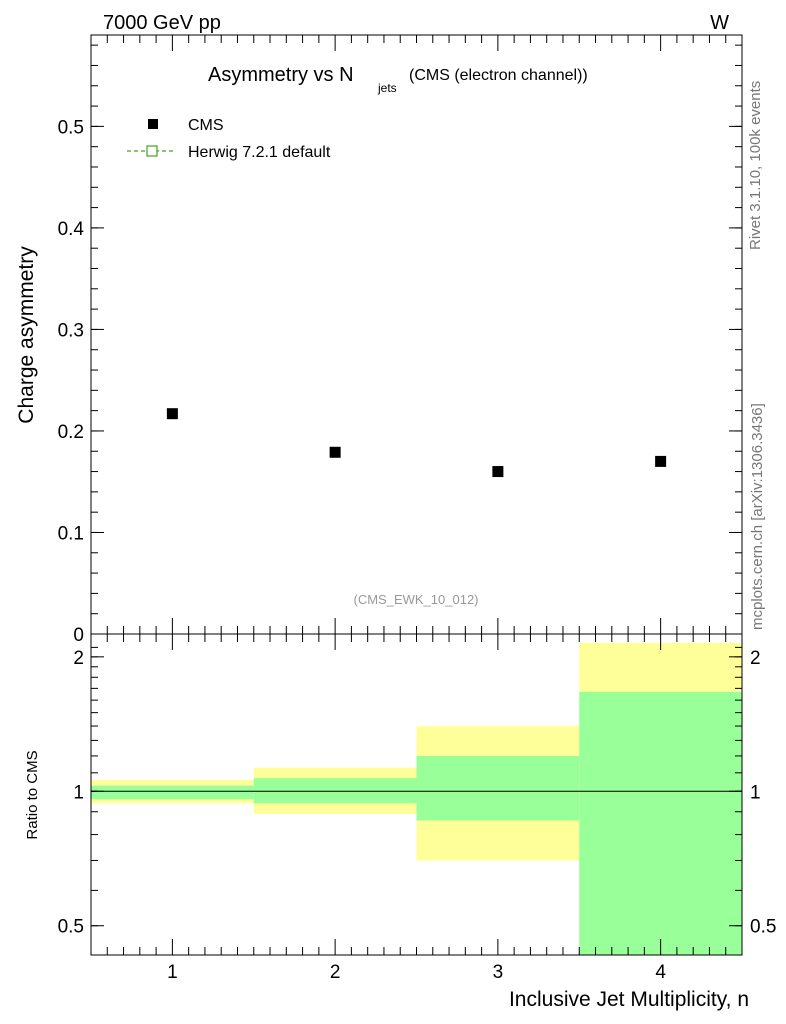 Image resolution: width=786 pixels, height=1024 pixels. Describe the element at coordinates (71, 533) in the screenshot. I see `y-tick-label: 0.1` at that location.